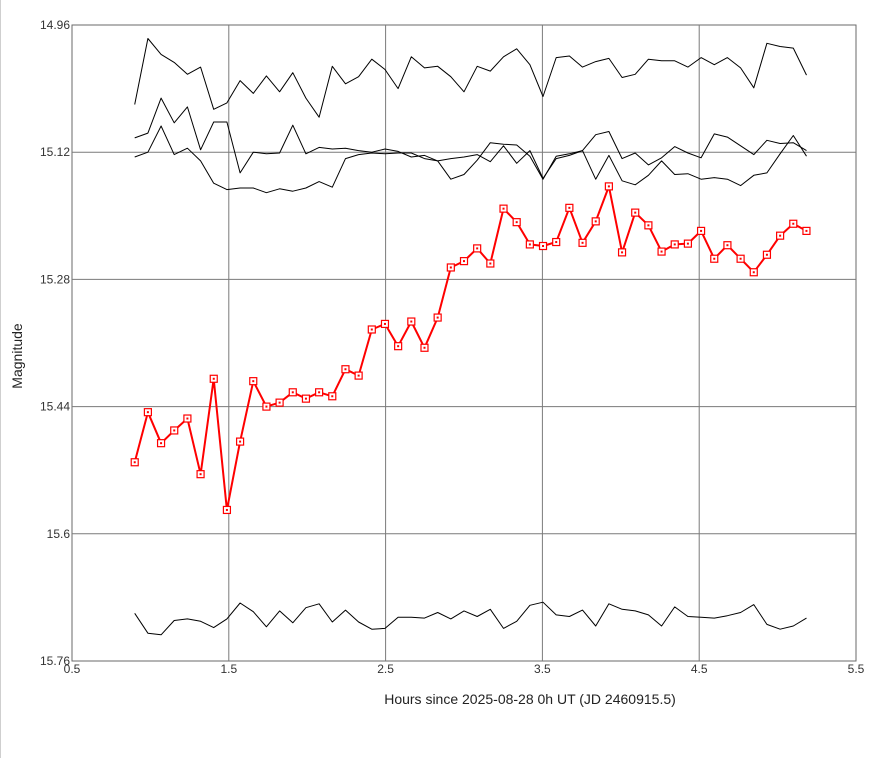 The height and width of the screenshot is (758, 884). What do you see at coordinates (55, 661) in the screenshot?
I see `y-tick-label: 15.76` at bounding box center [55, 661].